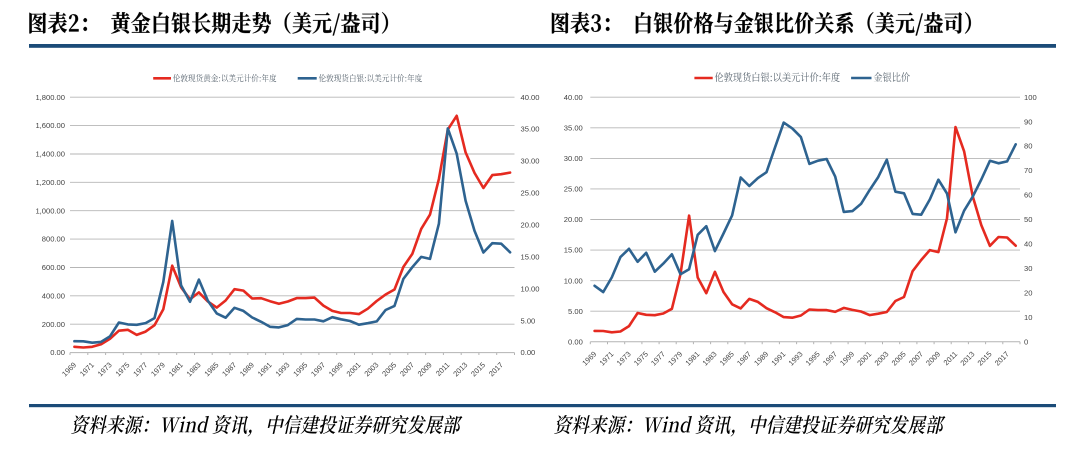 This screenshot has width=1080, height=454. Describe the element at coordinates (1028, 219) in the screenshot. I see `svg-text: 50` at that location.